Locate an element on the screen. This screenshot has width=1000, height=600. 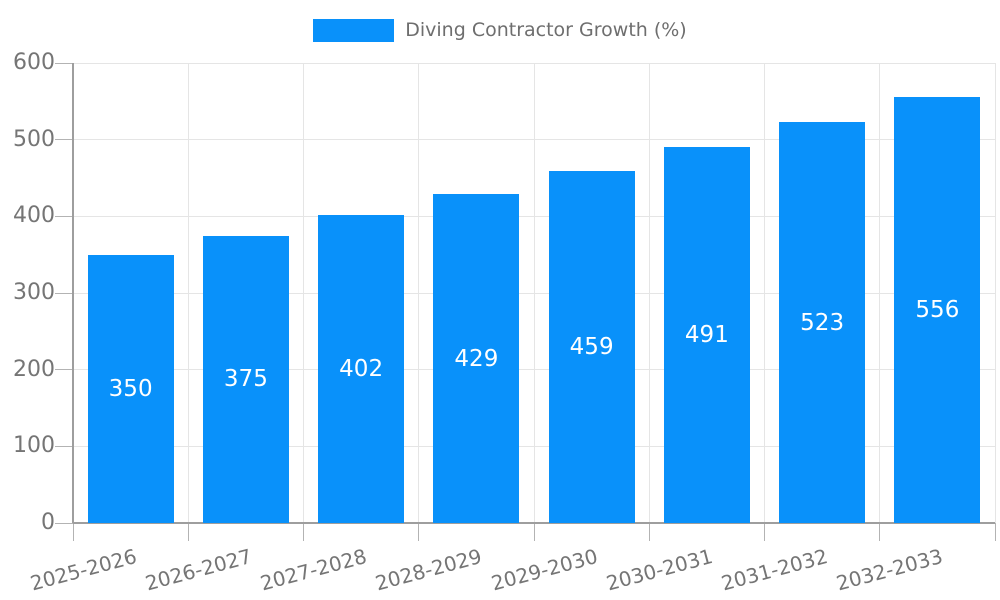
legend-swatch is located at coordinates (354, 30).